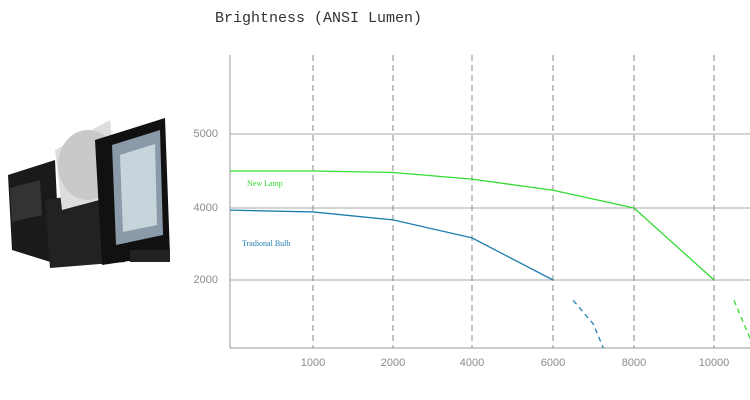 The width and height of the screenshot is (750, 400). I want to click on legend-label: Tradional Bulb, so click(266, 243).